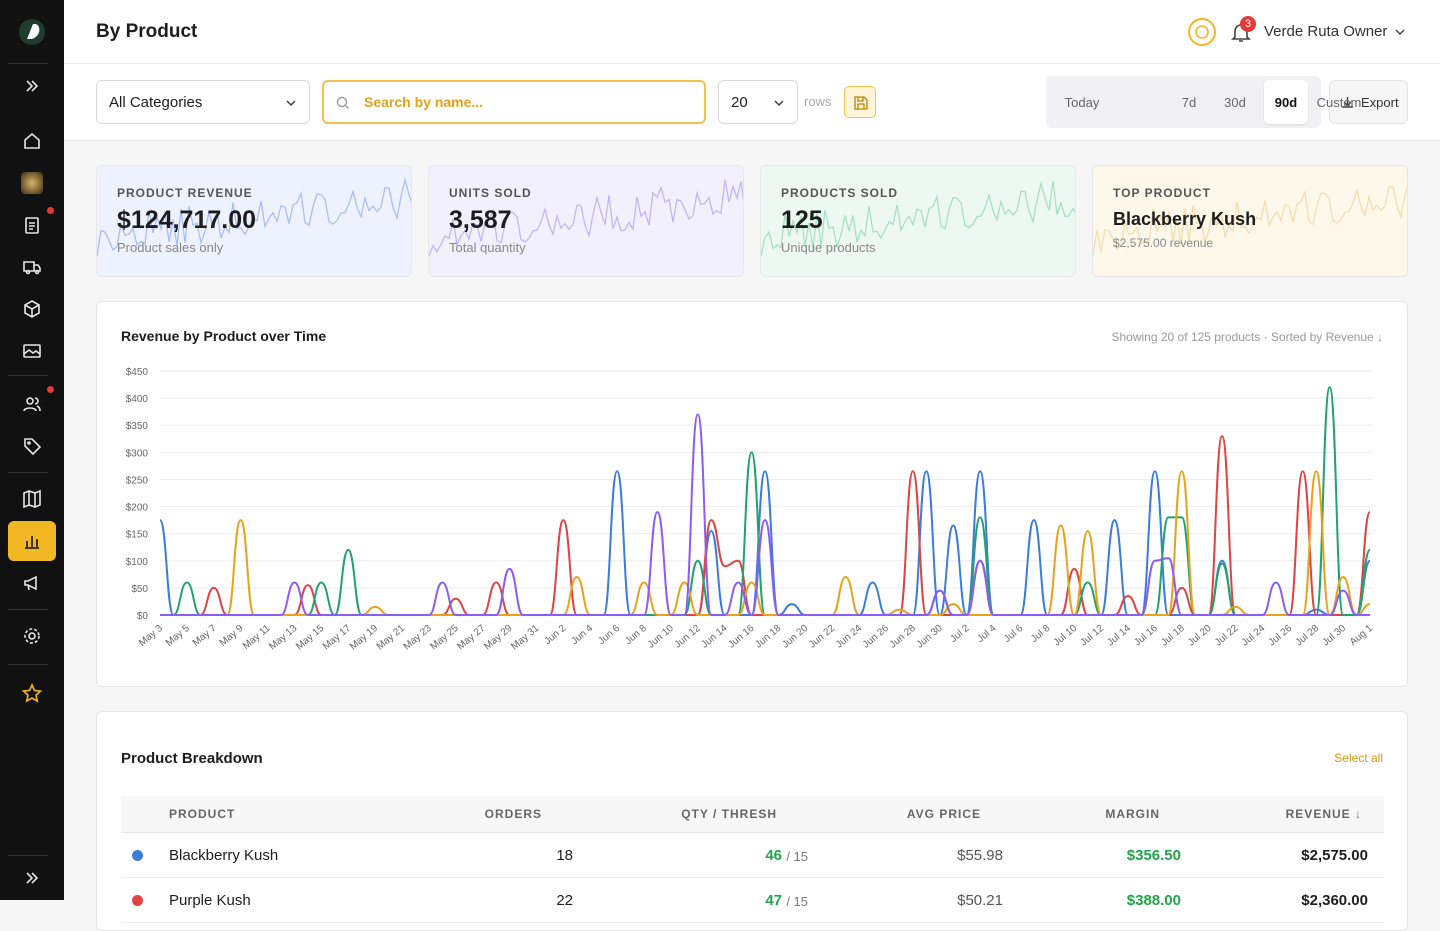  What do you see at coordinates (202, 814) in the screenshot?
I see `column-header: PRODUCT` at bounding box center [202, 814].